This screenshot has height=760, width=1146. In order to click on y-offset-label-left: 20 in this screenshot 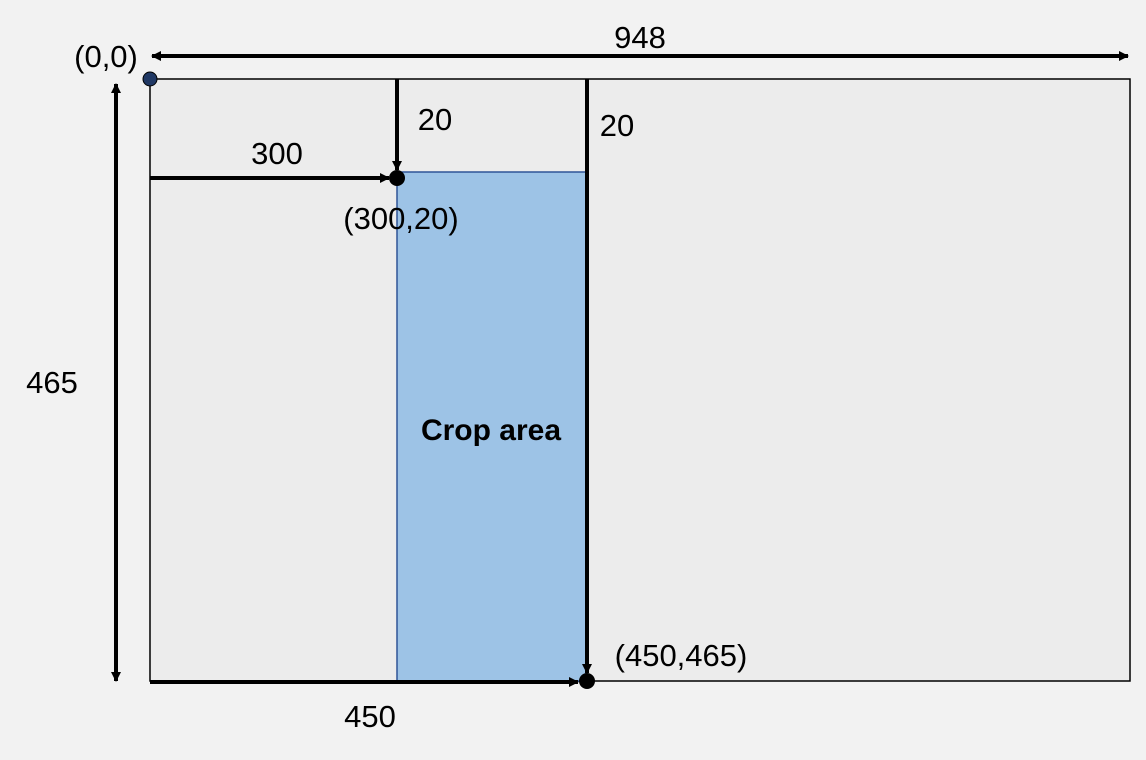, I will do `click(435, 119)`.